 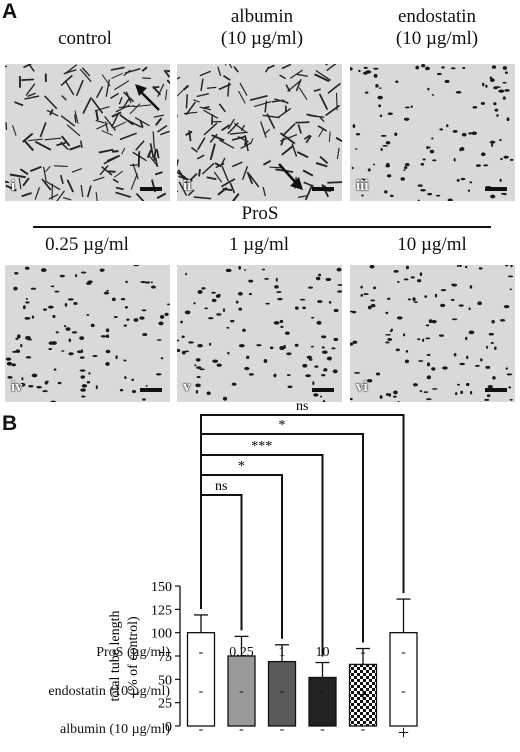 I want to click on image-tag: iv, so click(x=17, y=387).